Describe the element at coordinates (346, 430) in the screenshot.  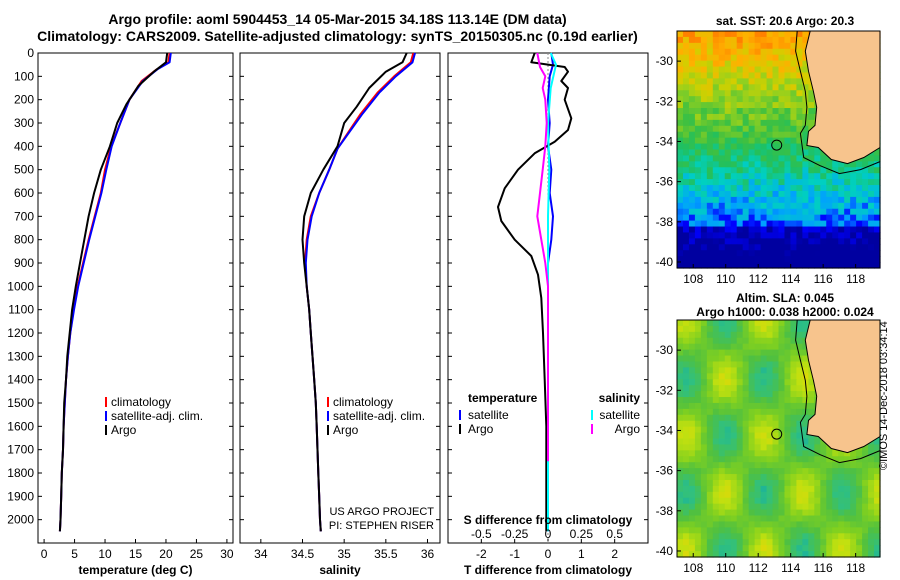
I see `legend-label: Argo` at that location.